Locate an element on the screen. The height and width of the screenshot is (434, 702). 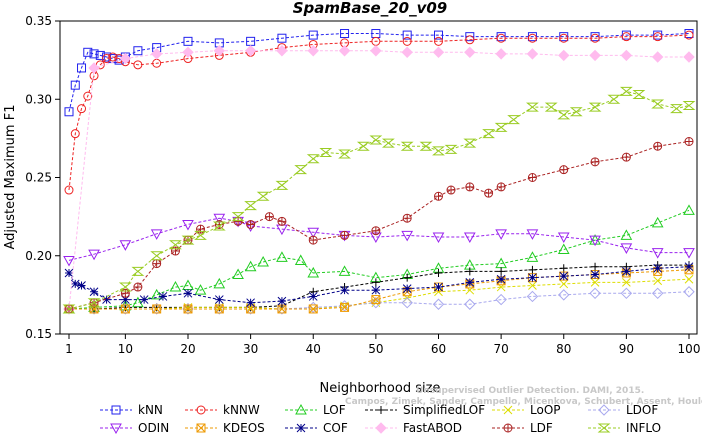
legend-item-loop: LoOP is located at coordinates (526, 410).